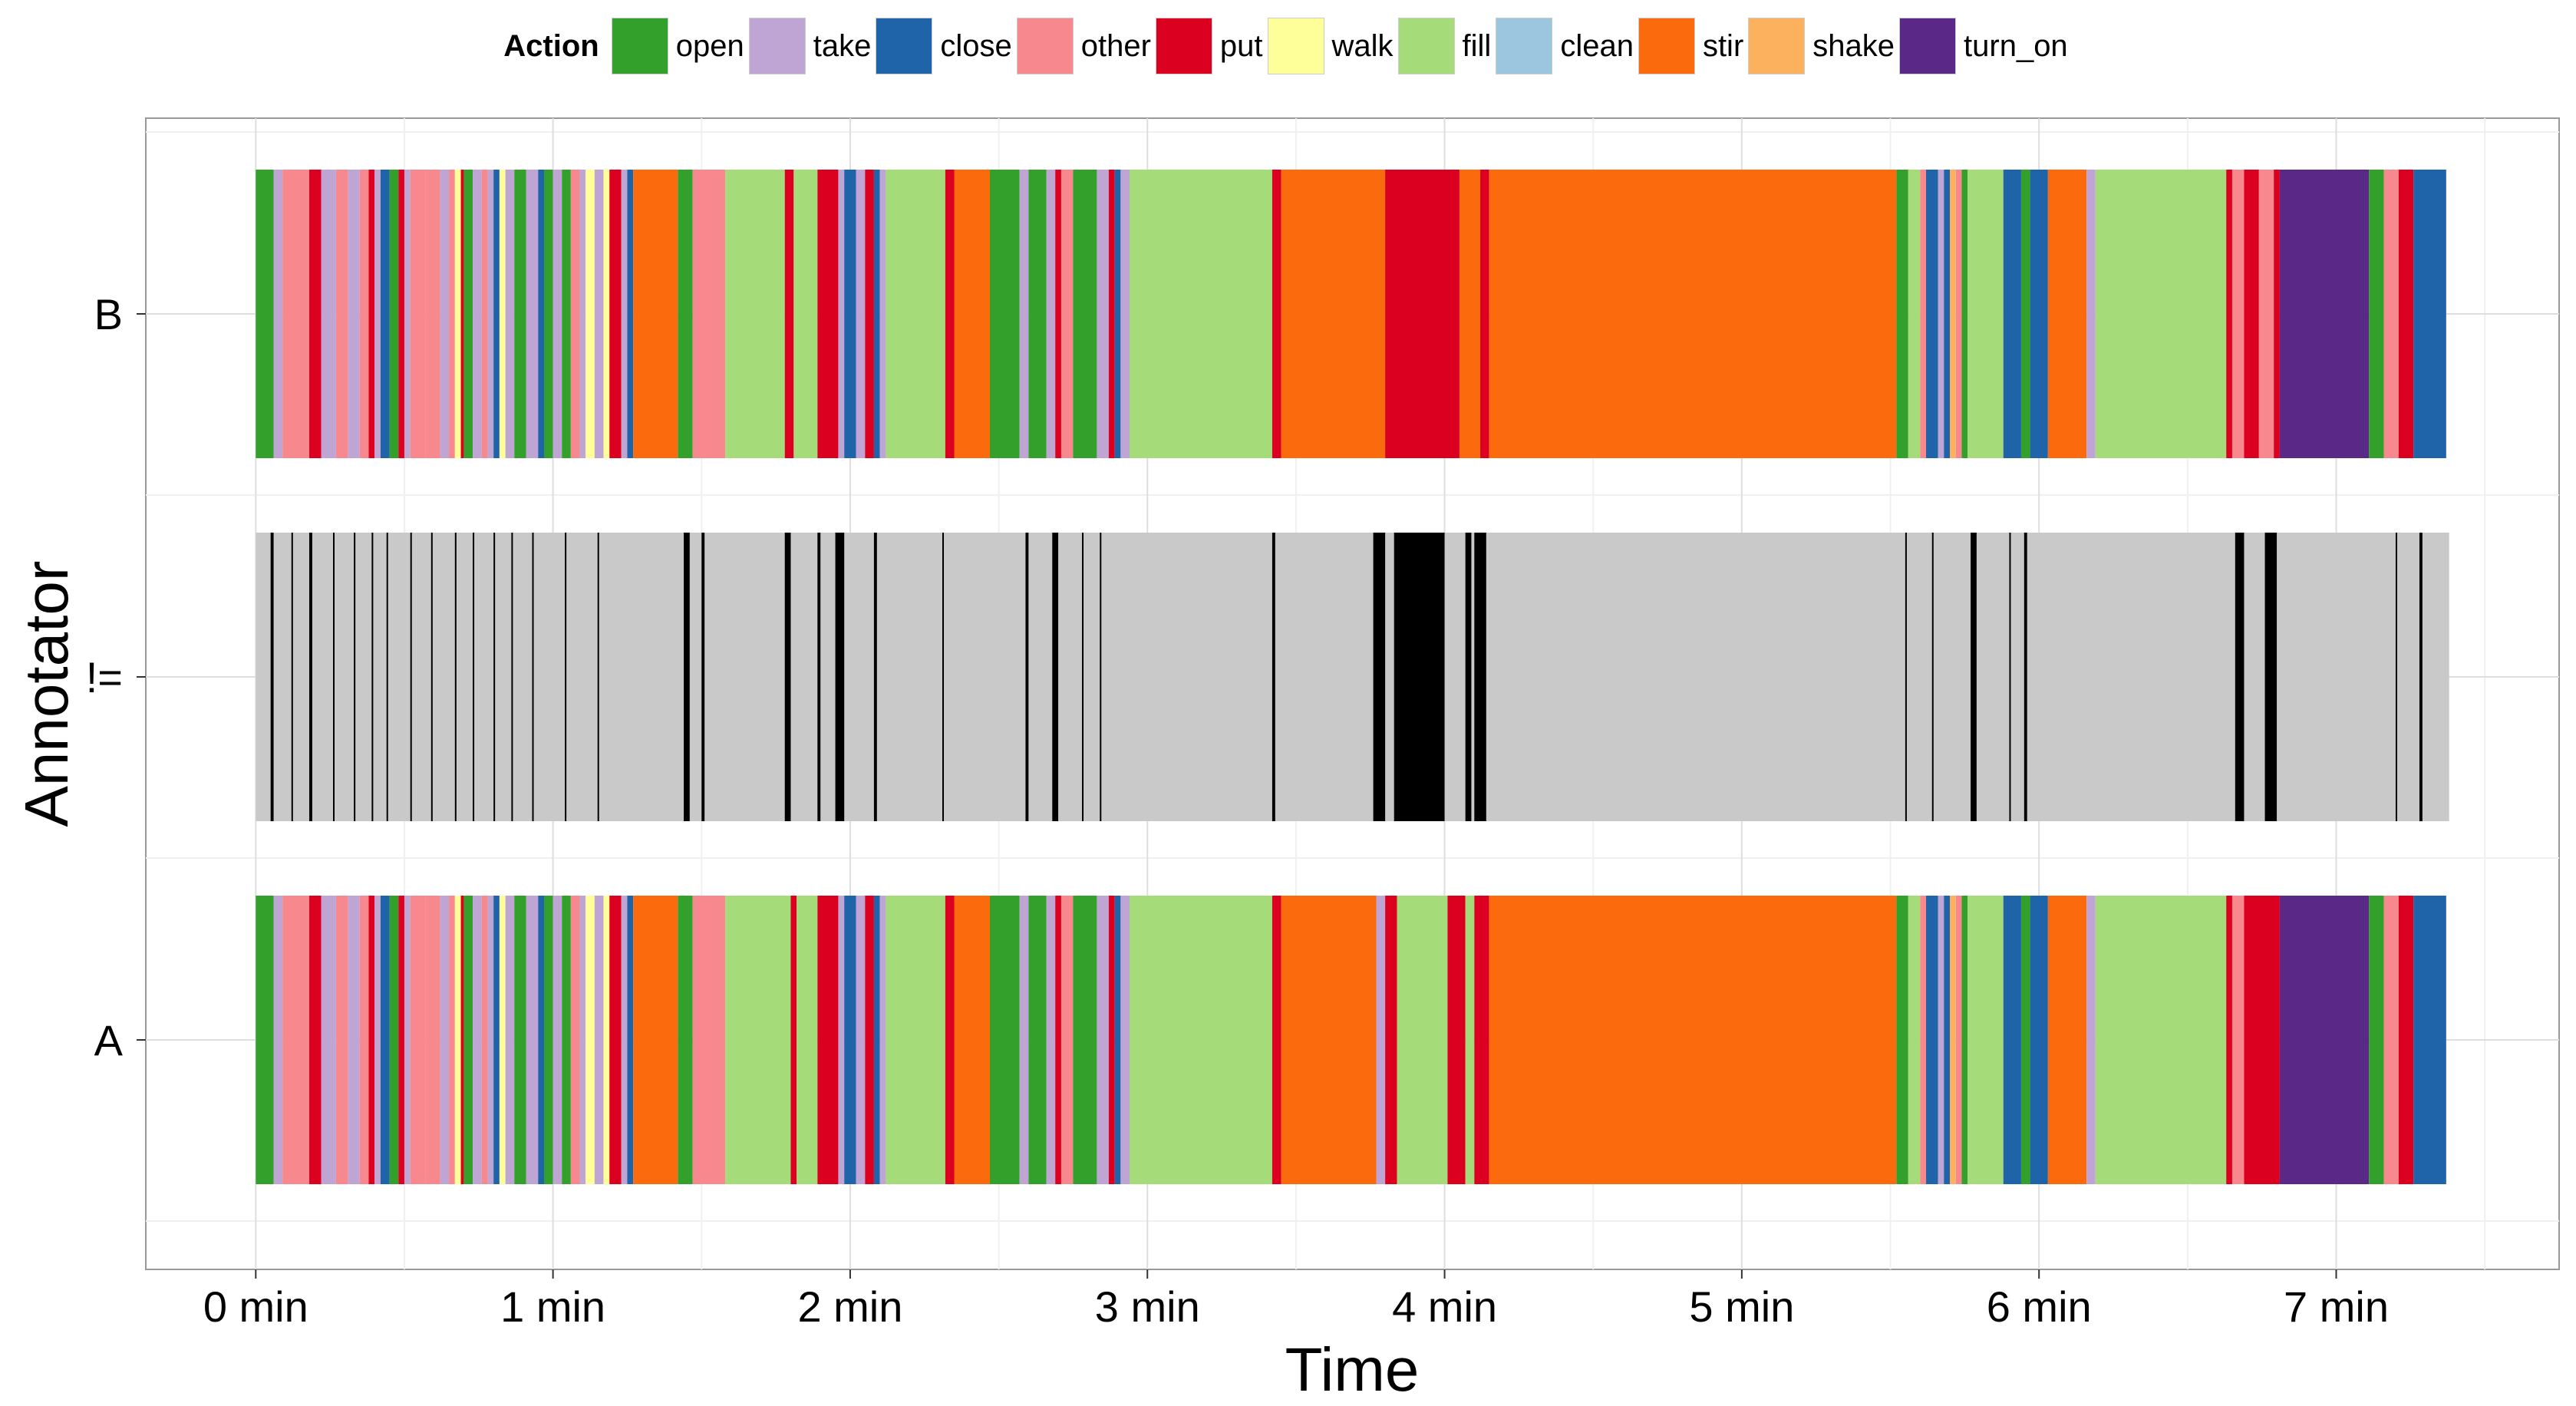 The width and height of the screenshot is (2576, 1406). What do you see at coordinates (777, 46) in the screenshot?
I see `legend-key-take` at bounding box center [777, 46].